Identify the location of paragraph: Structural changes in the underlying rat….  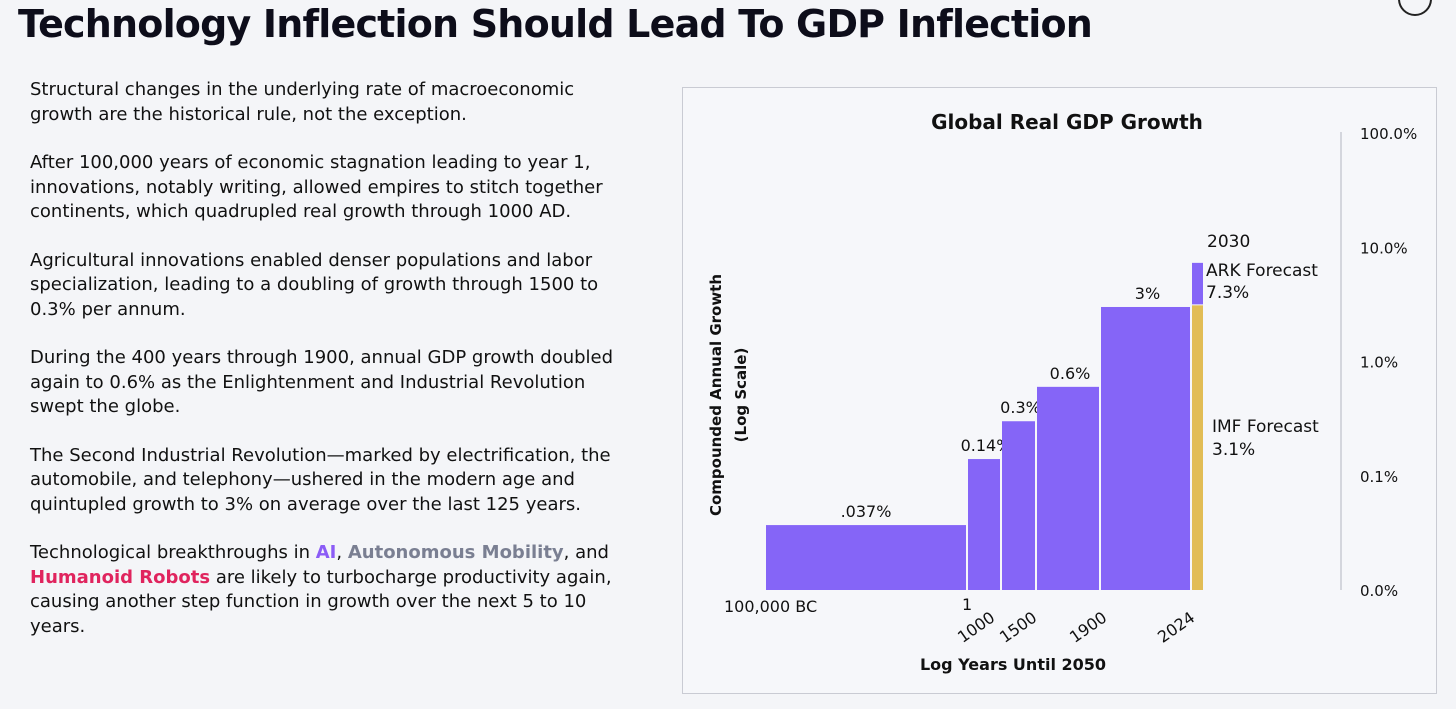
(302, 102).